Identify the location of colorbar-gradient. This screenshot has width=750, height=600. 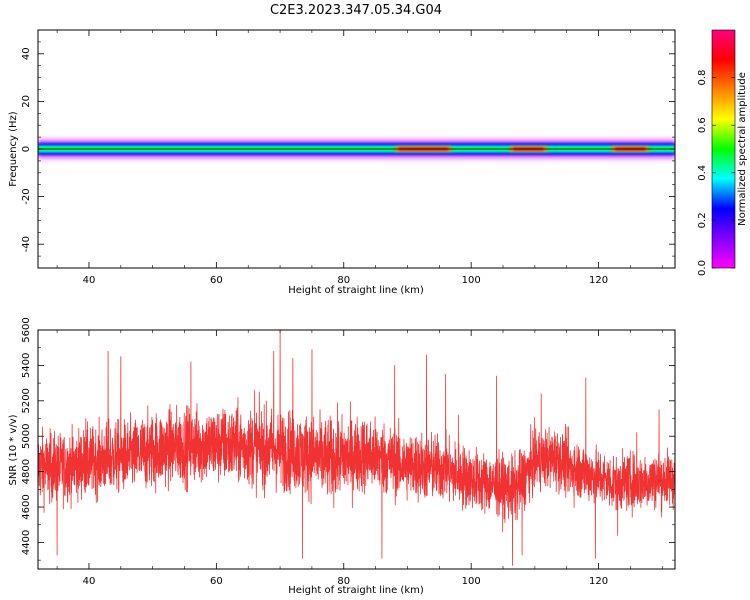
(723, 149).